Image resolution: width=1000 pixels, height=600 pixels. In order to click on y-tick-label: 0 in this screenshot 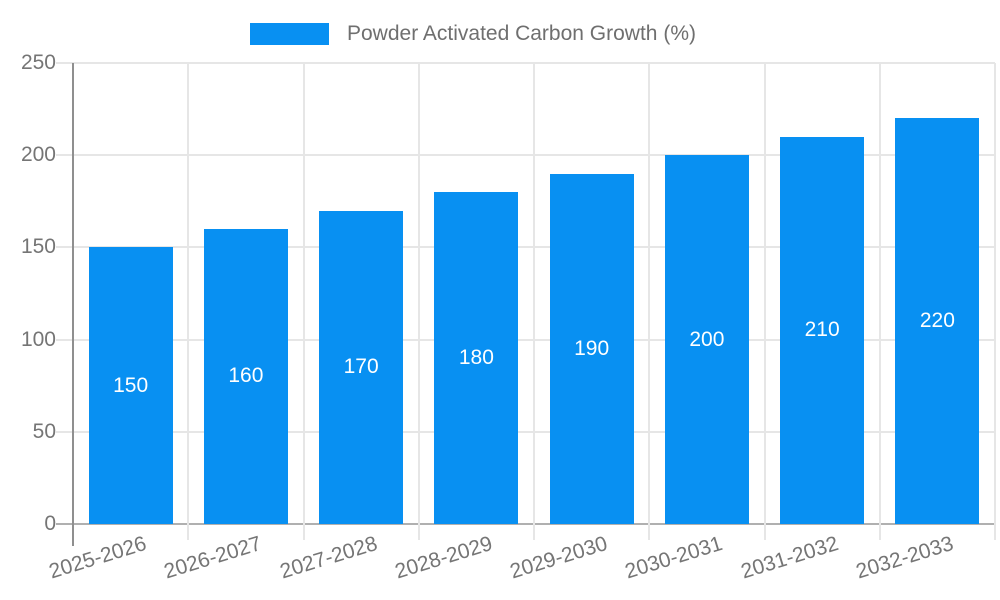, I will do `click(50, 523)`.